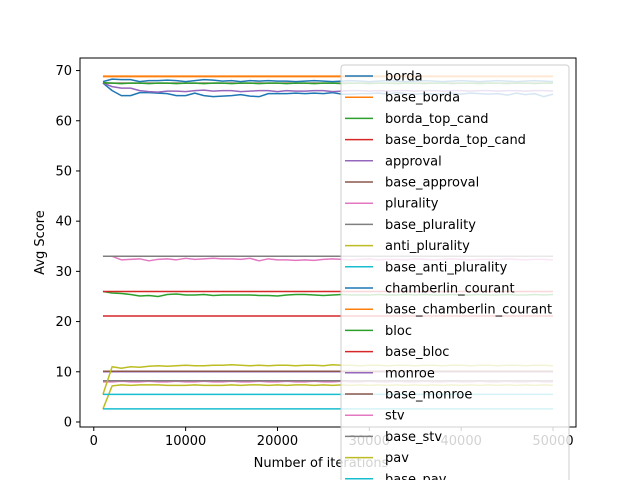 Image resolution: width=640 pixels, height=480 pixels. What do you see at coordinates (63, 322) in the screenshot?
I see `y-tick-label: 20` at bounding box center [63, 322].